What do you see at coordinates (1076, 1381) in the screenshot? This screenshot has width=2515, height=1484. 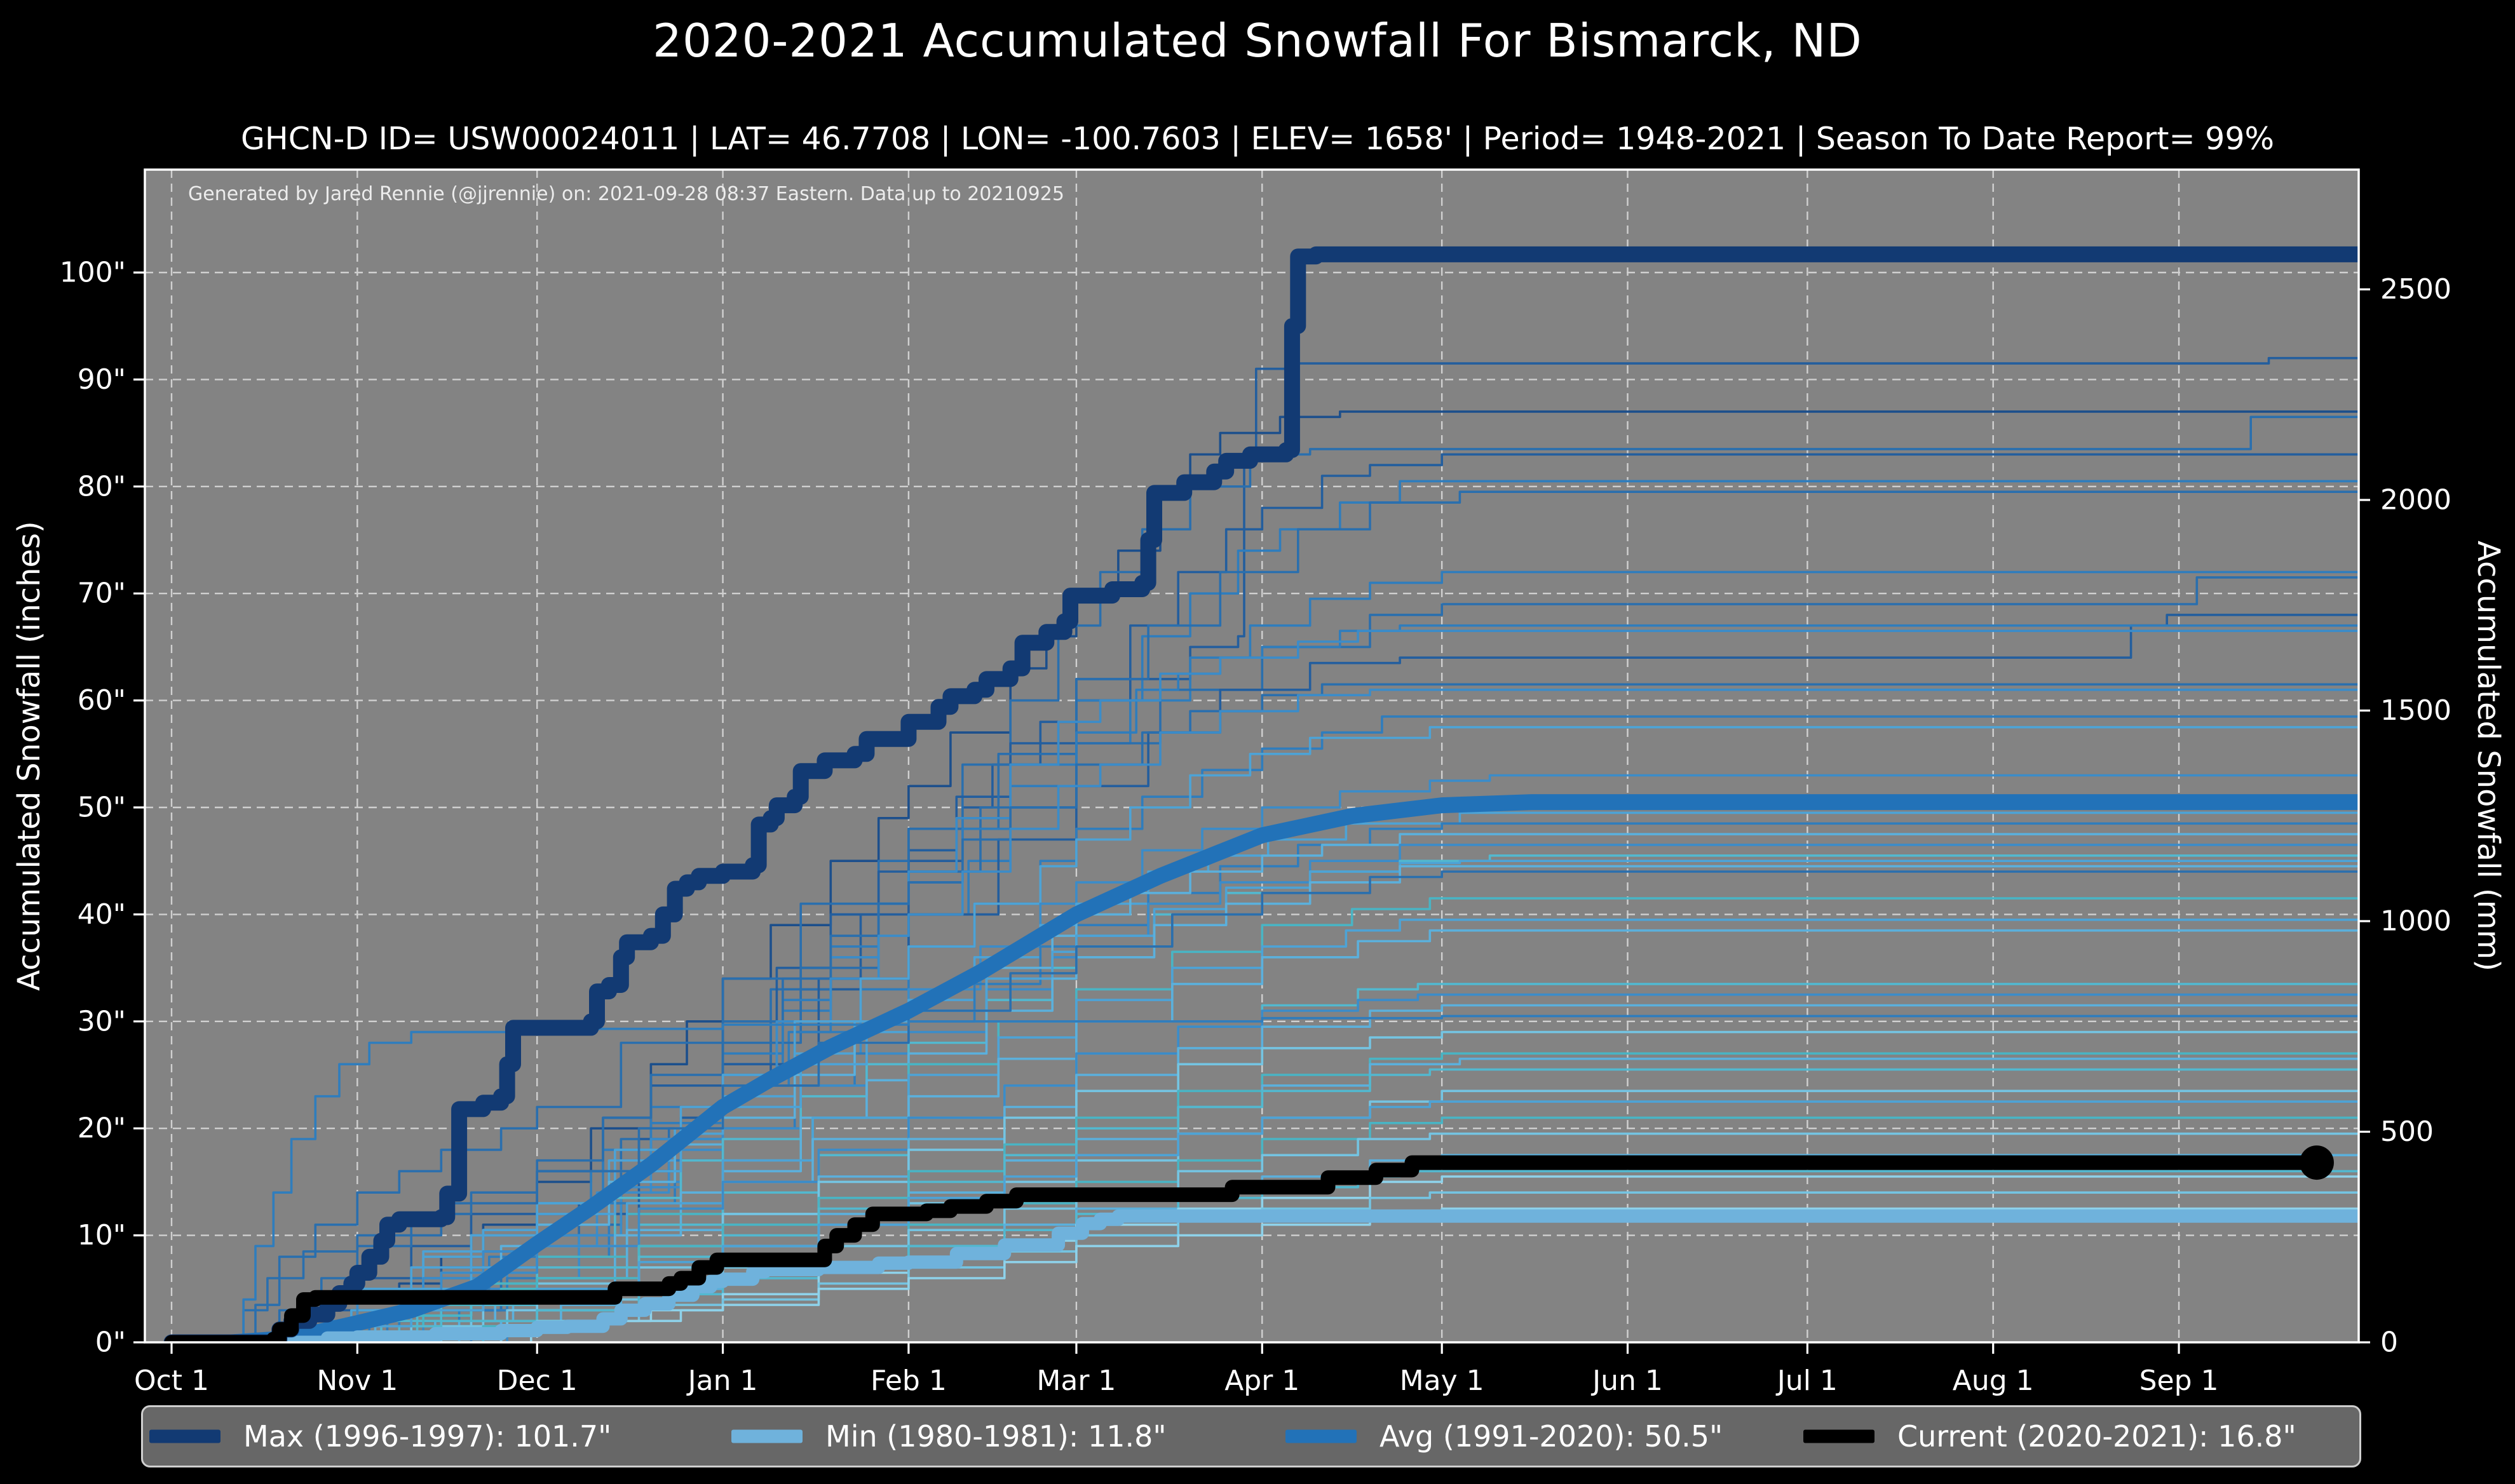 I see `x-tick-label: Mar 1` at bounding box center [1076, 1381].